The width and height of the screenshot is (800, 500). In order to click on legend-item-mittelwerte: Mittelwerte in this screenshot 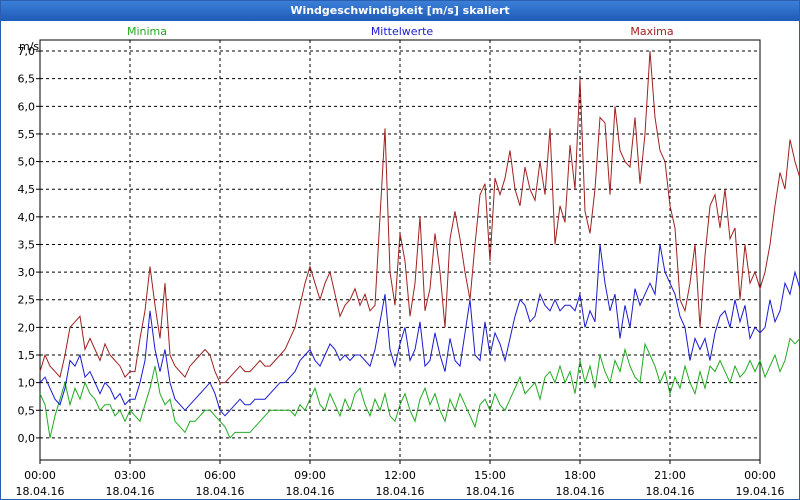, I will do `click(402, 31)`.